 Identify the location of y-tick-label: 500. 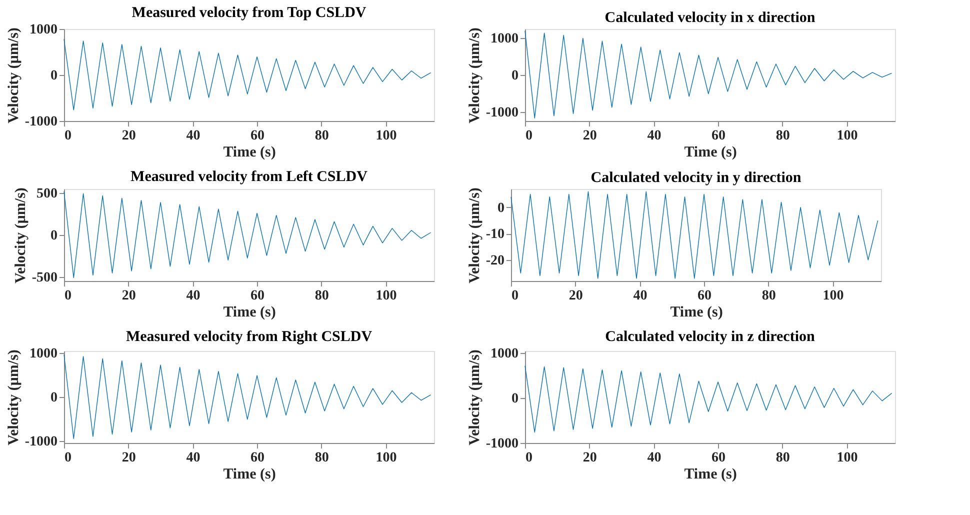
(47, 194).